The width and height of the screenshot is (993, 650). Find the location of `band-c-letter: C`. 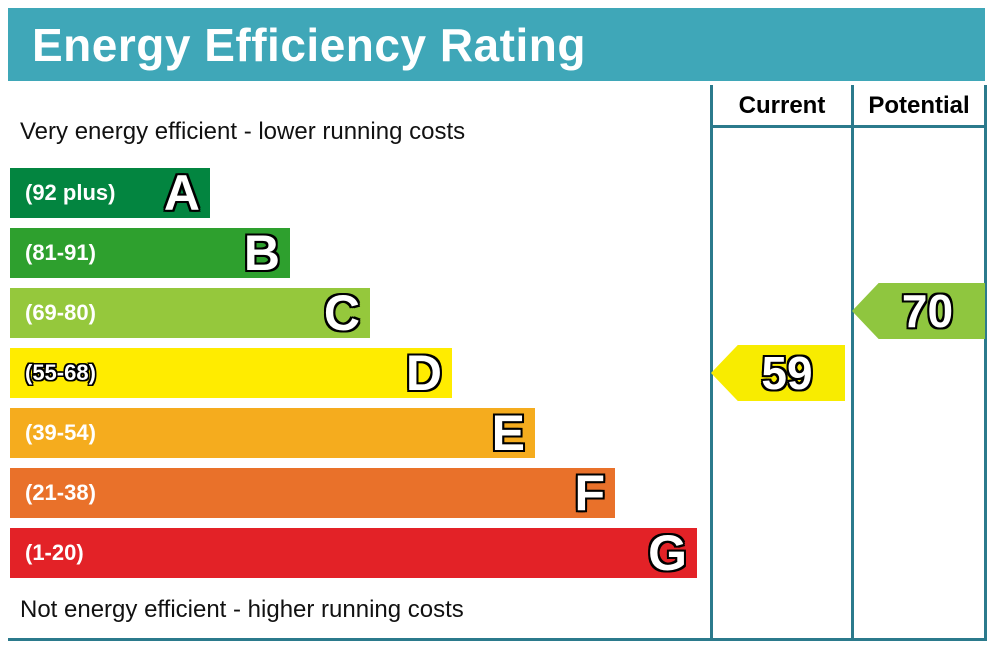

band-c-letter: C is located at coordinates (341, 313).